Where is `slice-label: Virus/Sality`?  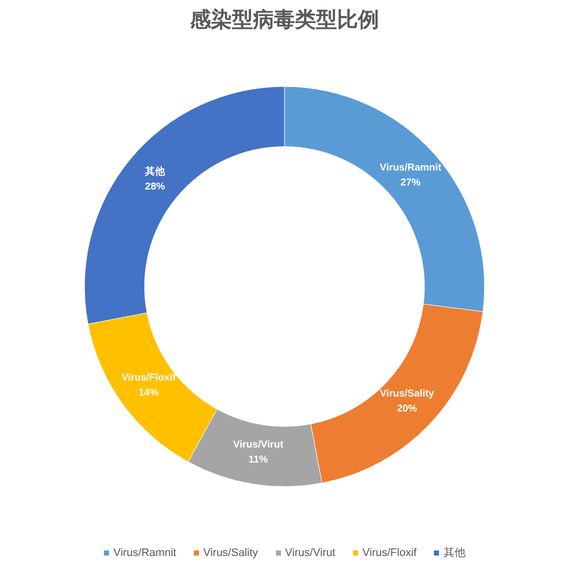 slice-label: Virus/Sality is located at coordinates (407, 394).